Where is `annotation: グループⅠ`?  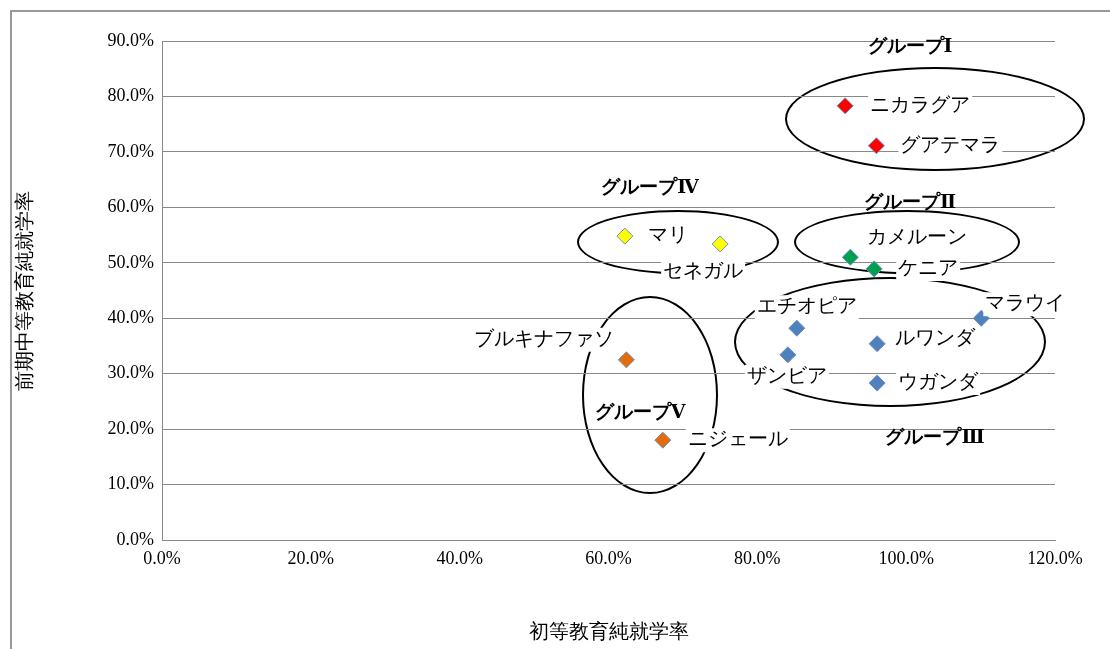 annotation: グループⅠ is located at coordinates (910, 45).